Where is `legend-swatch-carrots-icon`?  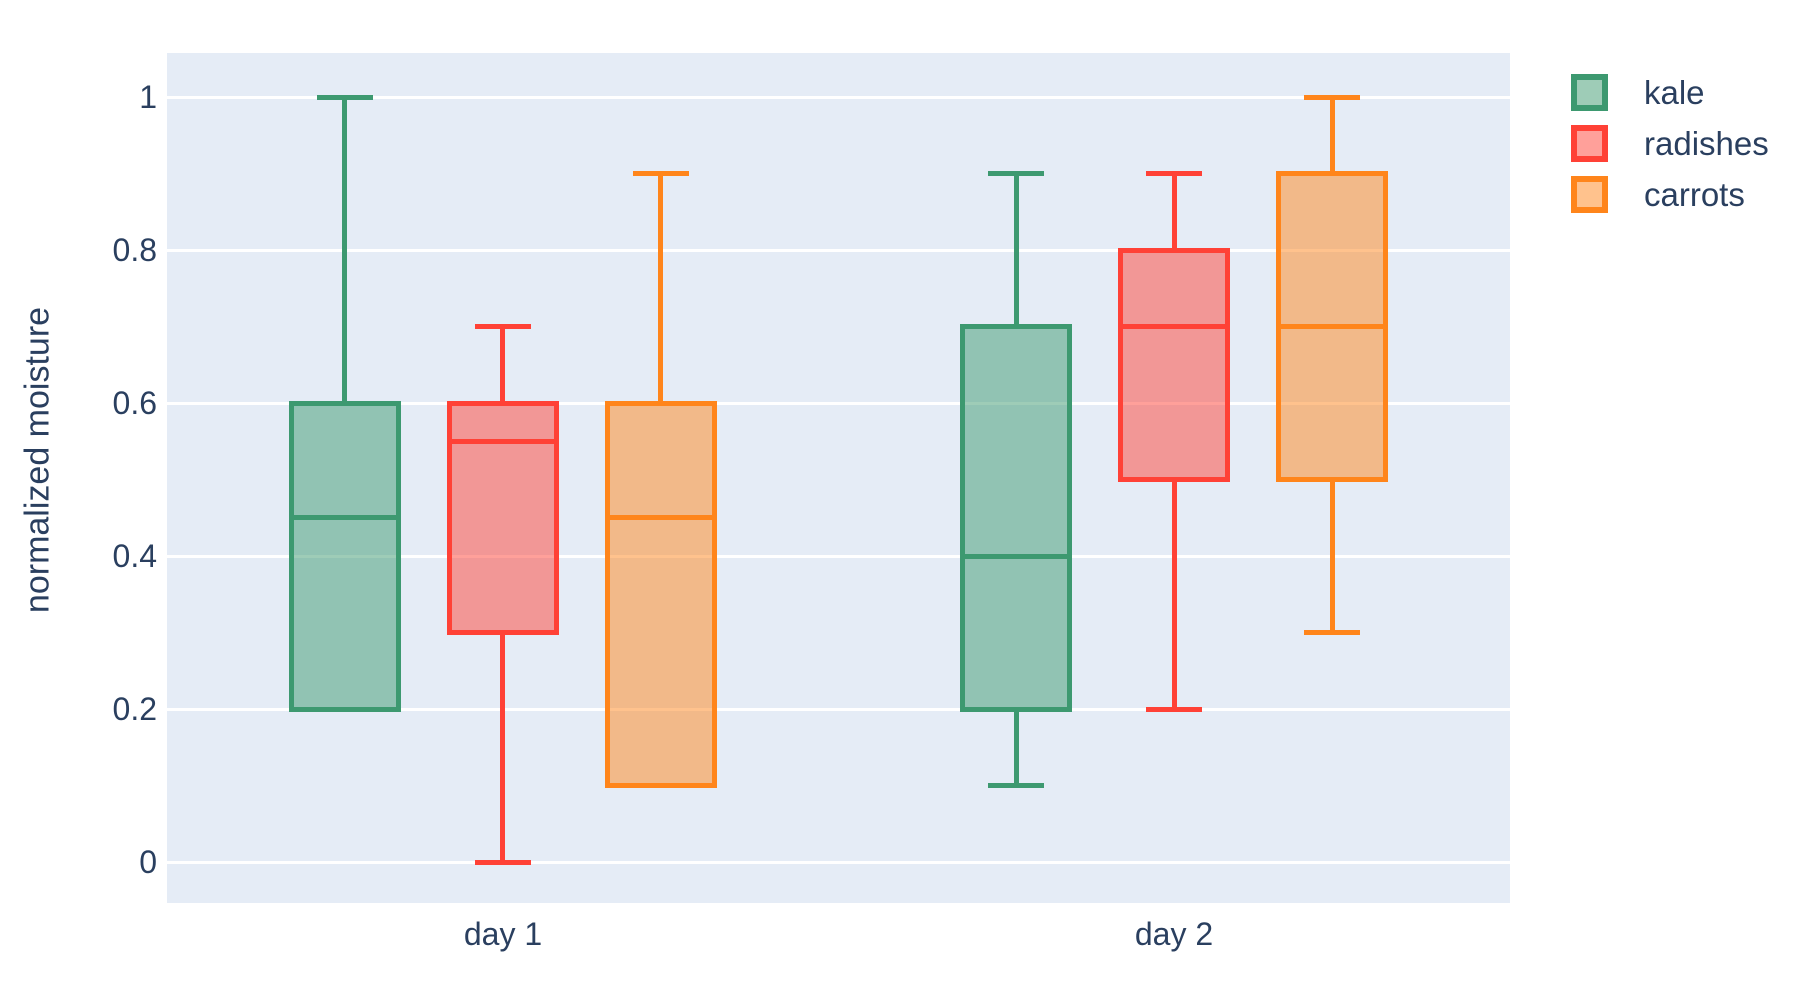
legend-swatch-carrots-icon is located at coordinates (1589, 194).